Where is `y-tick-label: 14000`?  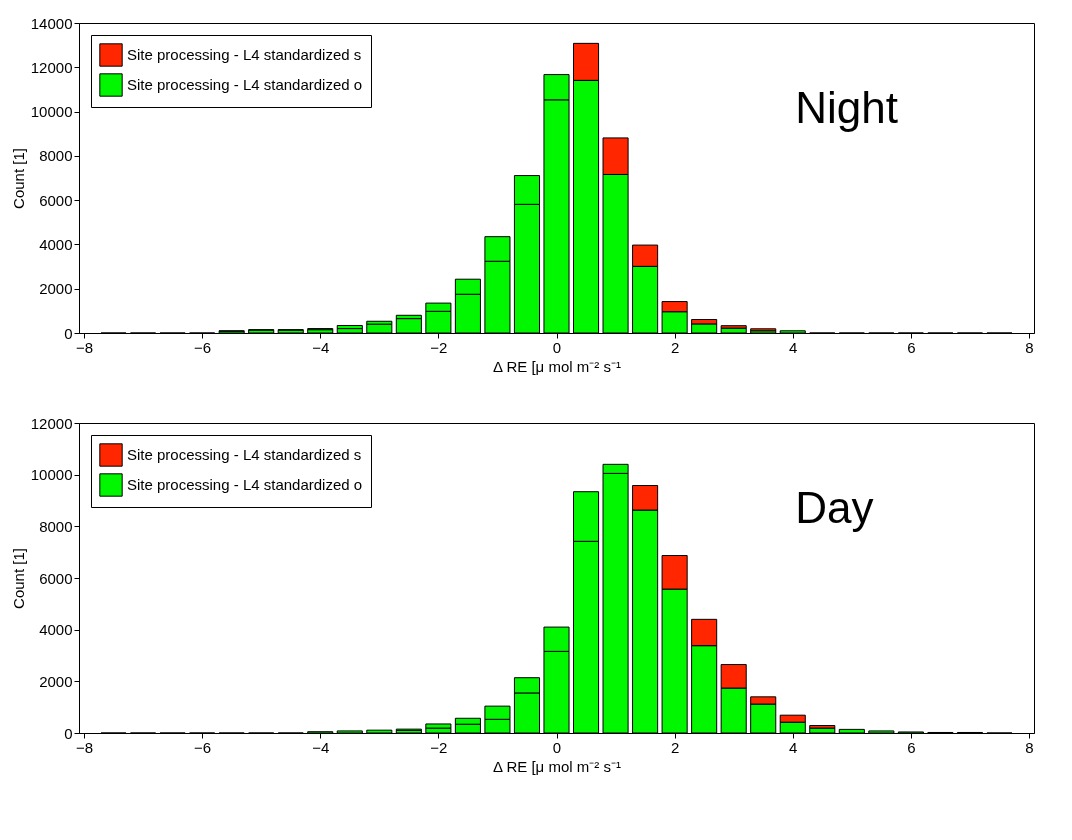 y-tick-label: 14000 is located at coordinates (51, 23).